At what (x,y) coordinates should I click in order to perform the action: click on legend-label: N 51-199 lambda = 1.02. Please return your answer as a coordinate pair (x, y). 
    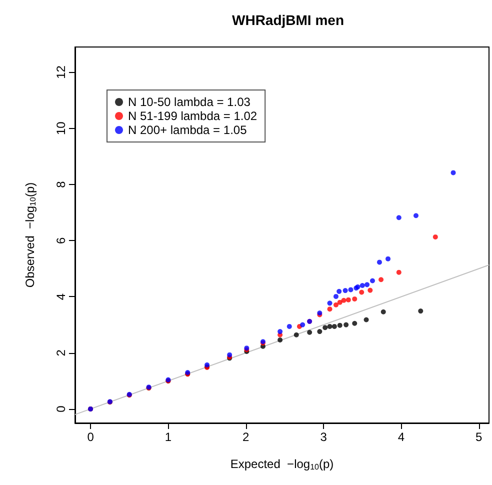
    Looking at the image, I should click on (193, 116).